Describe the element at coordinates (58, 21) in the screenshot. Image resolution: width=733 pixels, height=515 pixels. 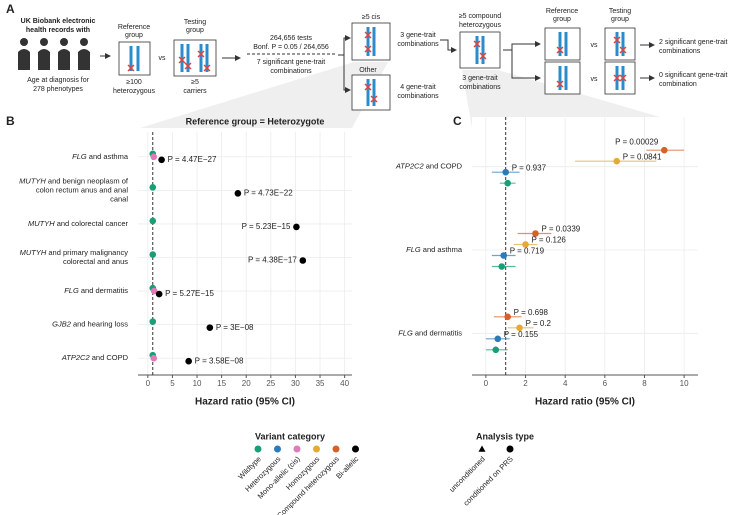
I see `source: UK Biobank electronic` at that location.